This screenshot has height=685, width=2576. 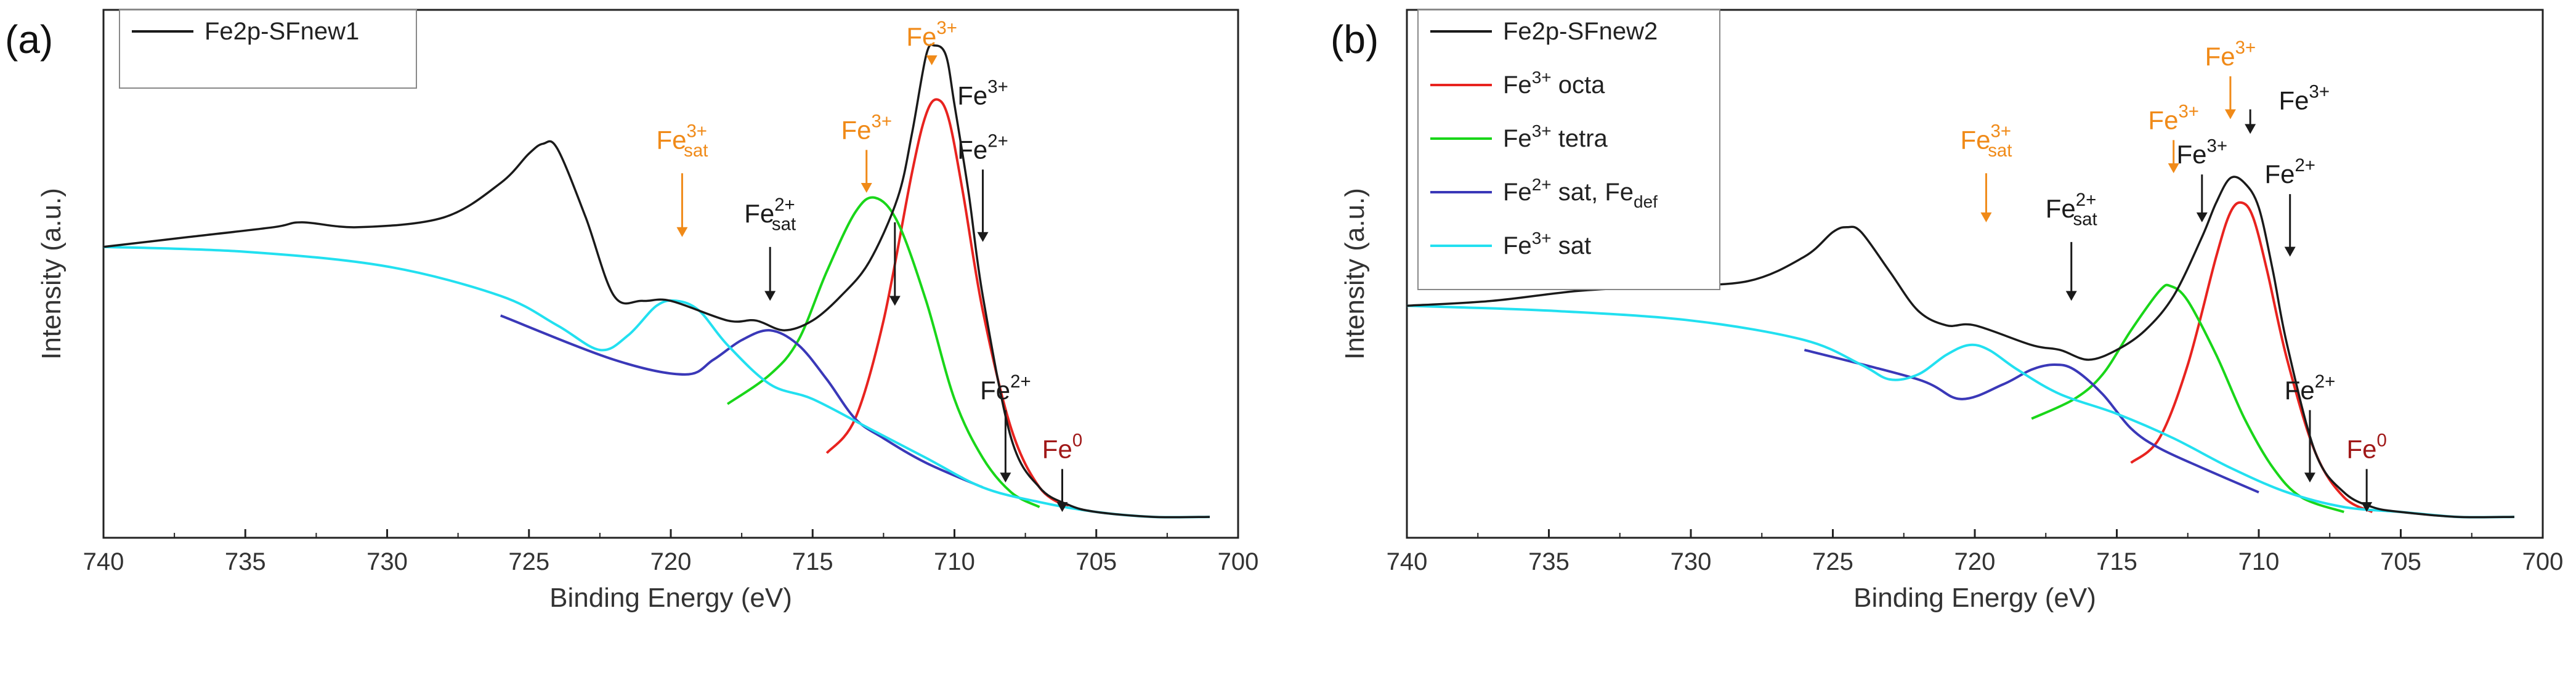 I want to click on series-fe3-sat, so click(x=1960, y=411).